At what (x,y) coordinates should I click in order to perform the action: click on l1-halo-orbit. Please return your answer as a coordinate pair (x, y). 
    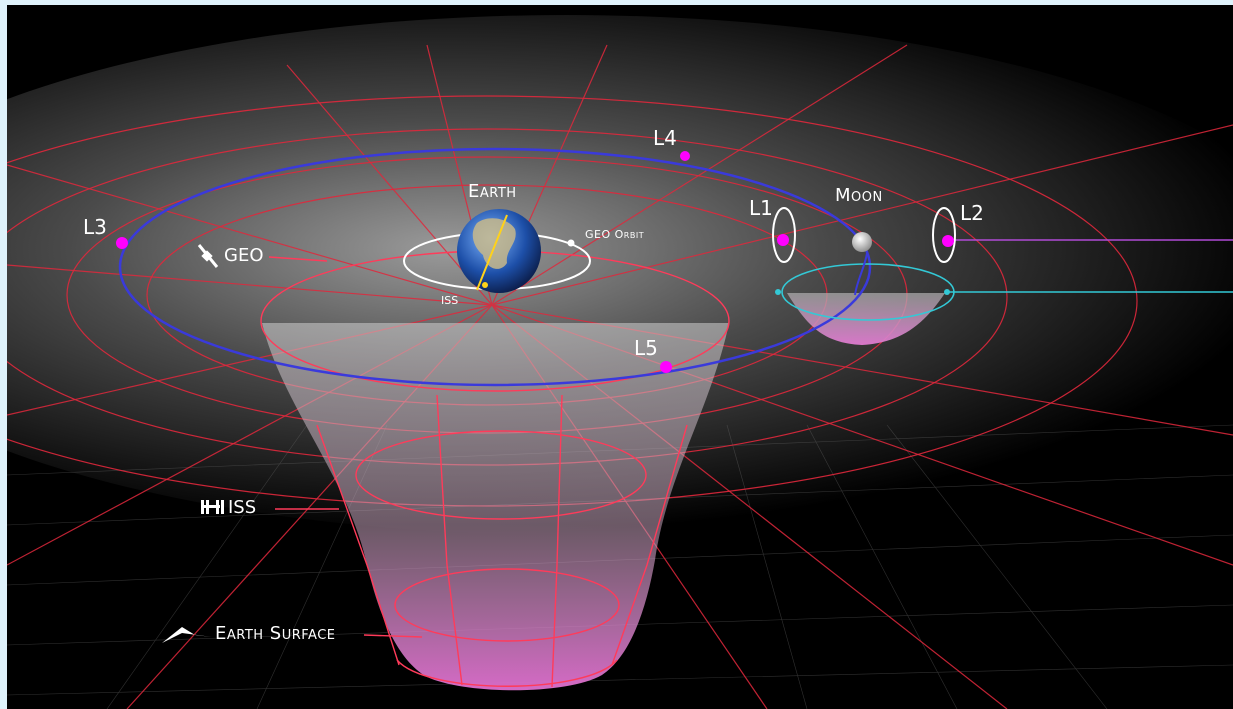
    Looking at the image, I should click on (784, 235).